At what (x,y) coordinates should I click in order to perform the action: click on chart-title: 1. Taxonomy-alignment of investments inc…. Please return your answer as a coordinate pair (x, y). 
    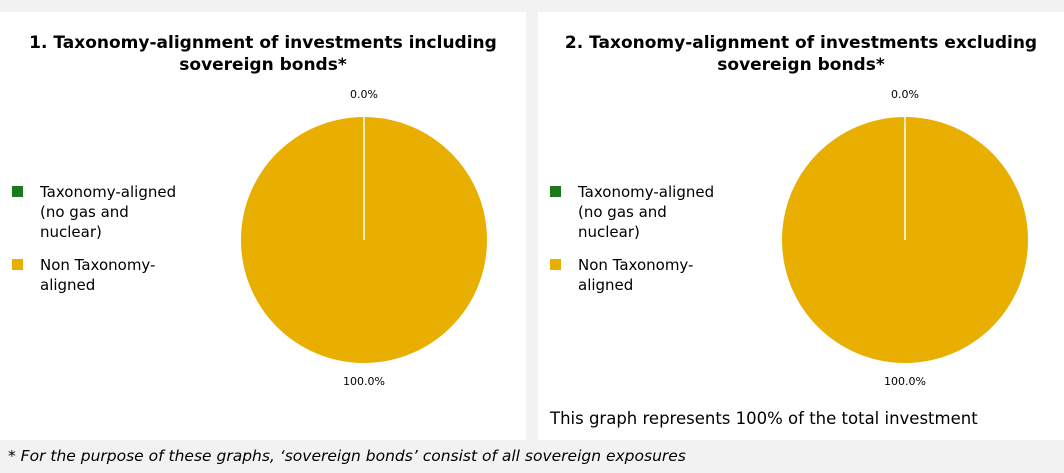
    Looking at the image, I should click on (263, 54).